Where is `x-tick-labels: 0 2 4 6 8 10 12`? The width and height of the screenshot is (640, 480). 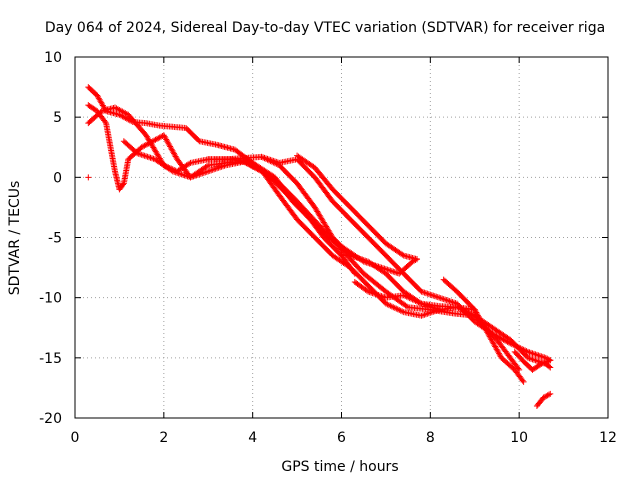
x-tick-labels: 0 2 4 6 8 10 12 is located at coordinates (344, 438).